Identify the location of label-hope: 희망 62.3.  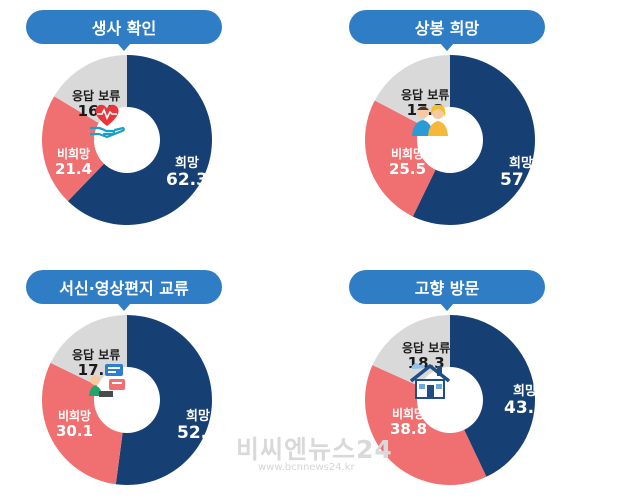
(187, 173).